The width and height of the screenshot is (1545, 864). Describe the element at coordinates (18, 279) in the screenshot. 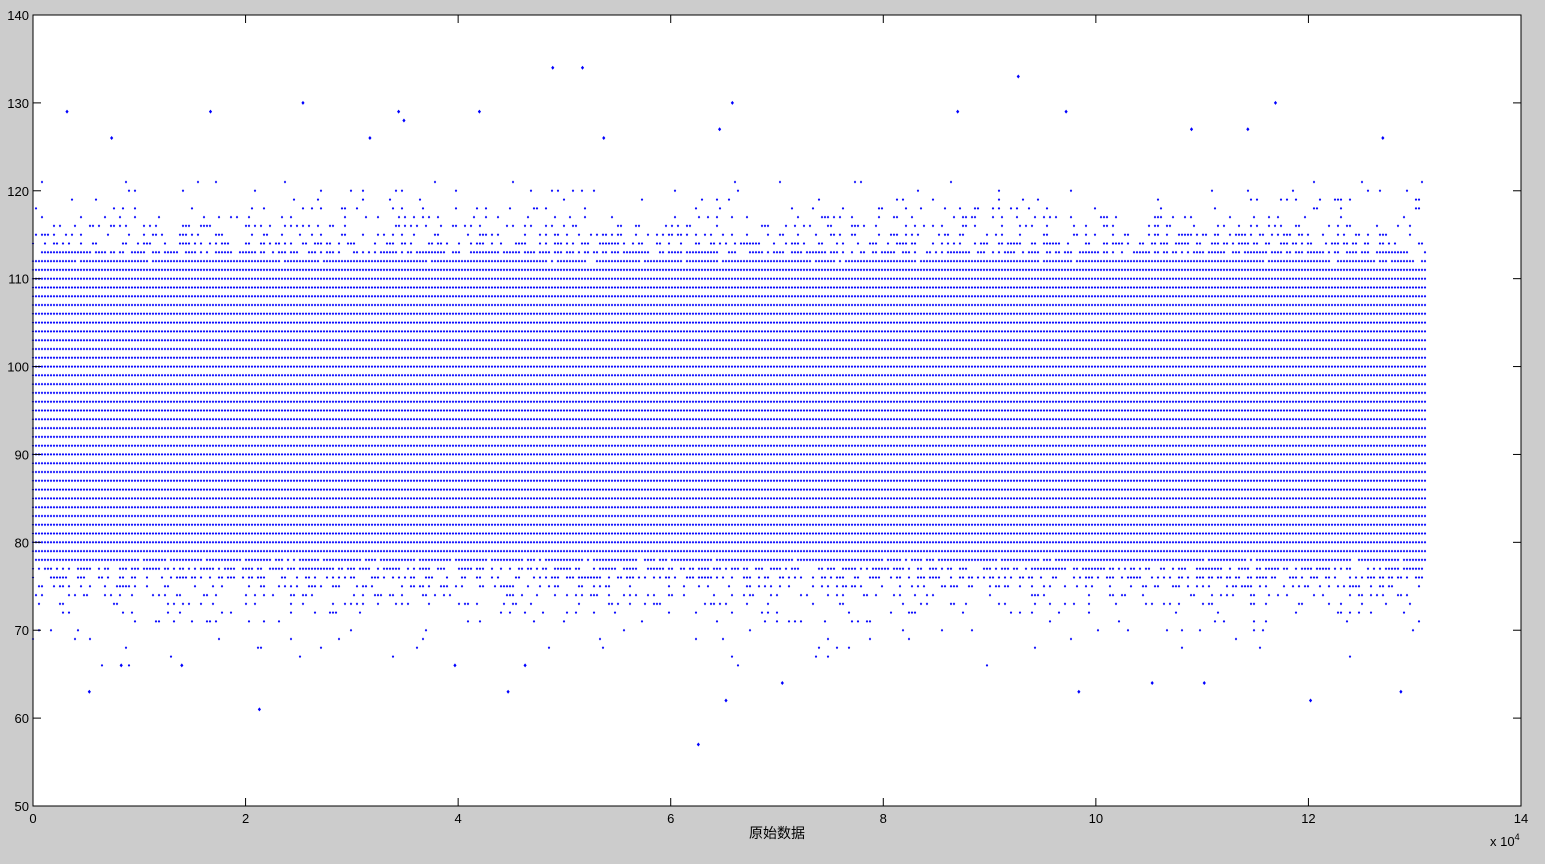

I see `y-tick-label: 110` at that location.